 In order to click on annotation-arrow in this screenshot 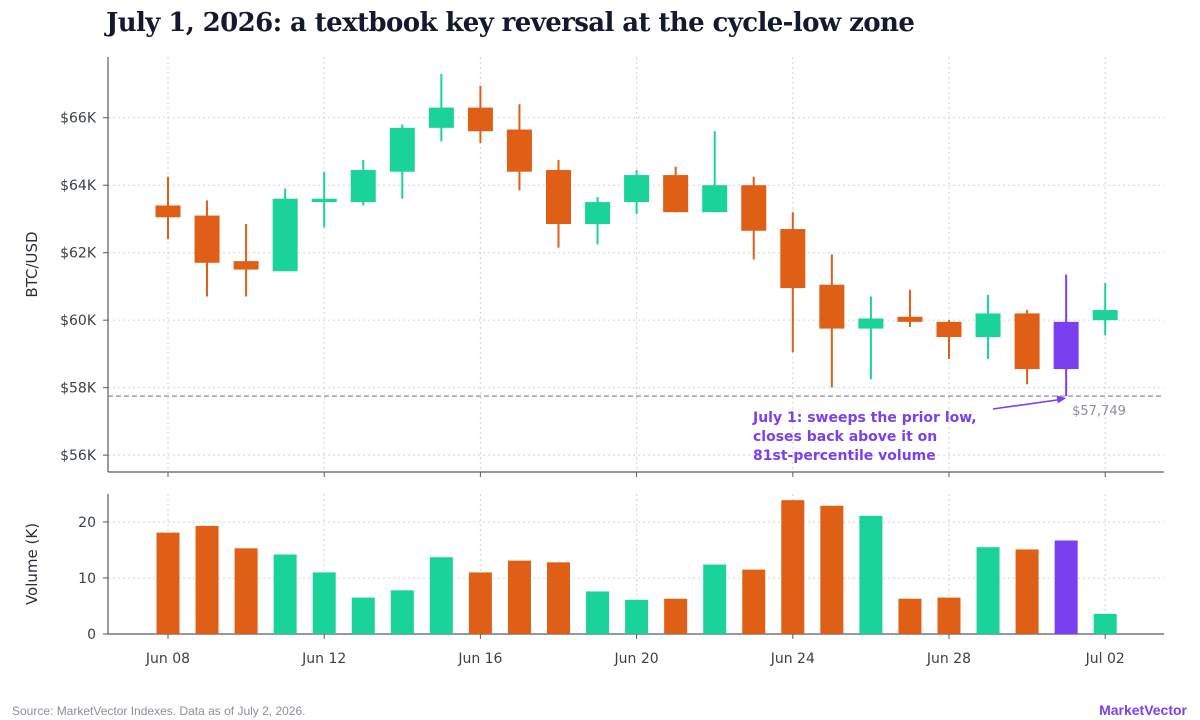, I will do `click(1028, 404)`.